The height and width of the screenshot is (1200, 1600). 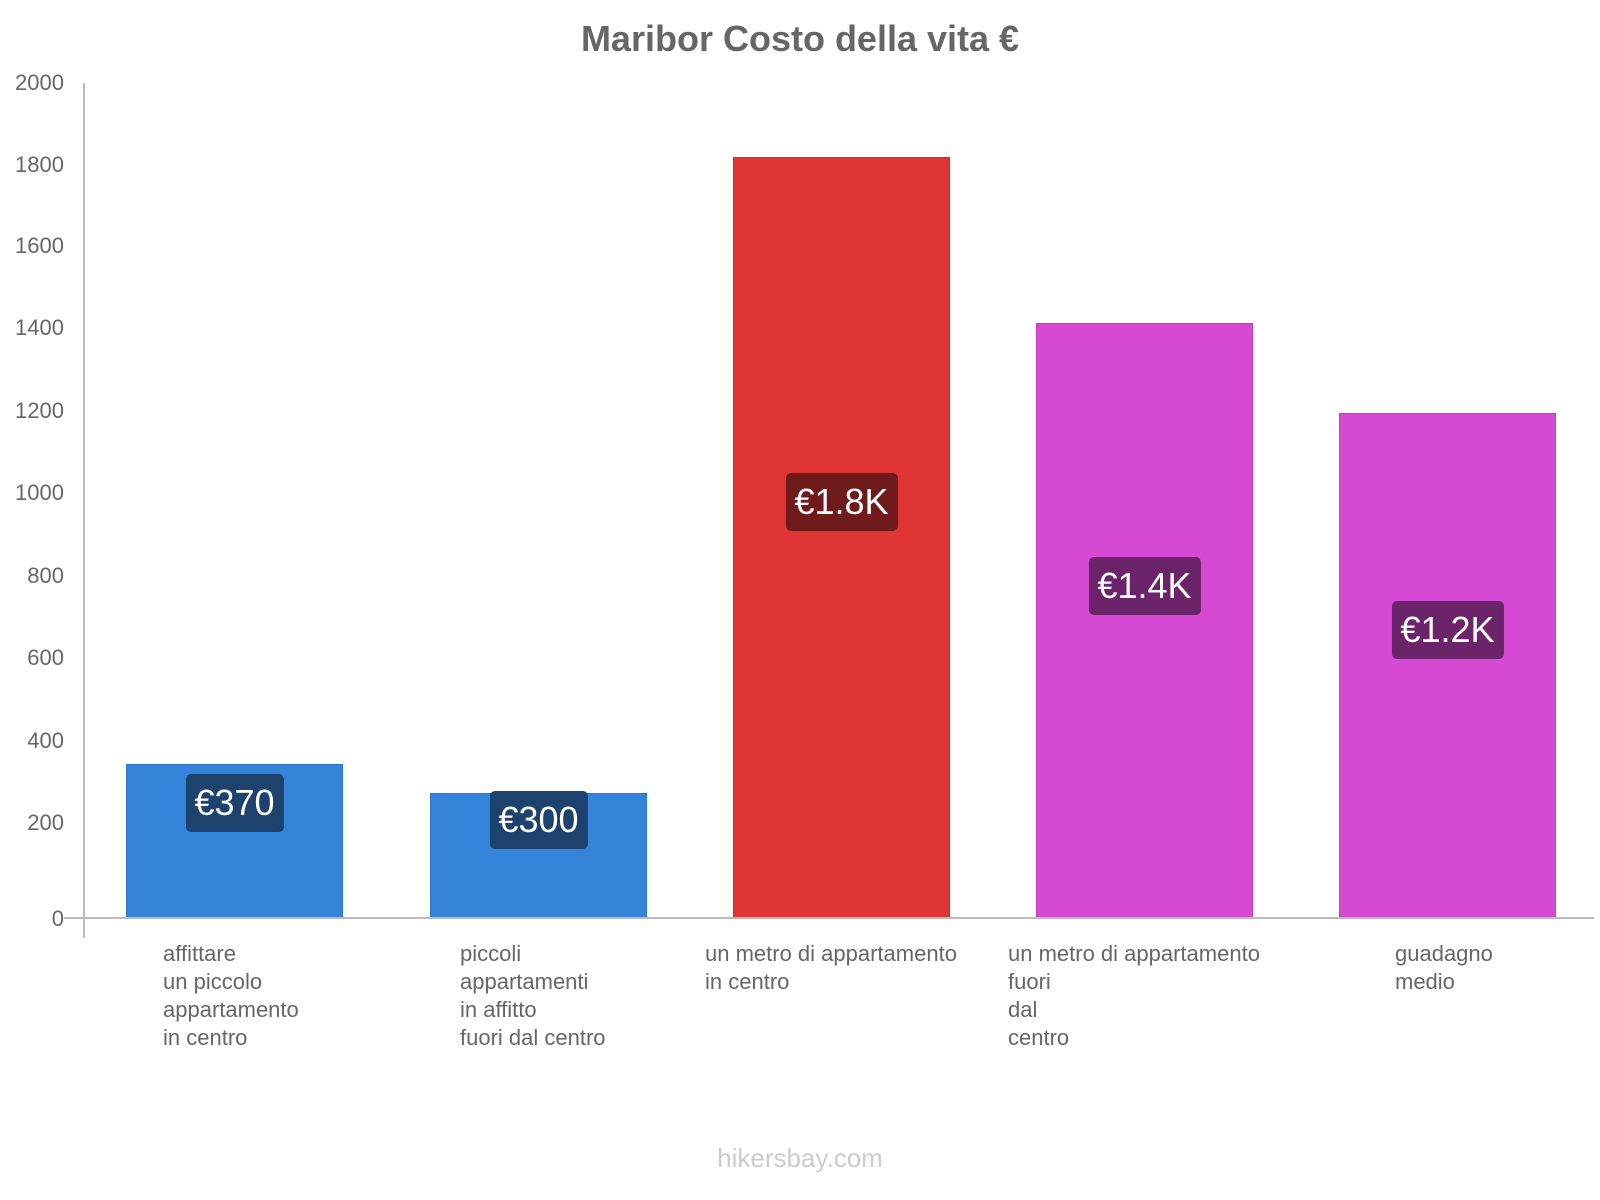 I want to click on y-tick-1800: 1800, so click(x=39, y=164).